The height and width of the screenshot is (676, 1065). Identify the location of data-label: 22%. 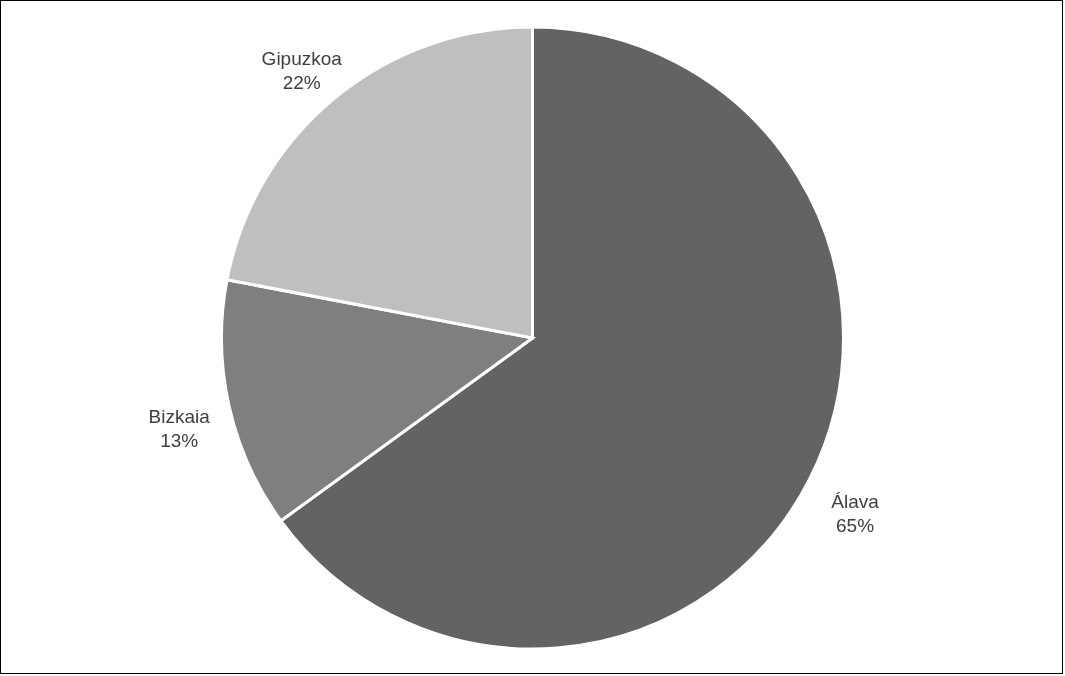
(301, 83).